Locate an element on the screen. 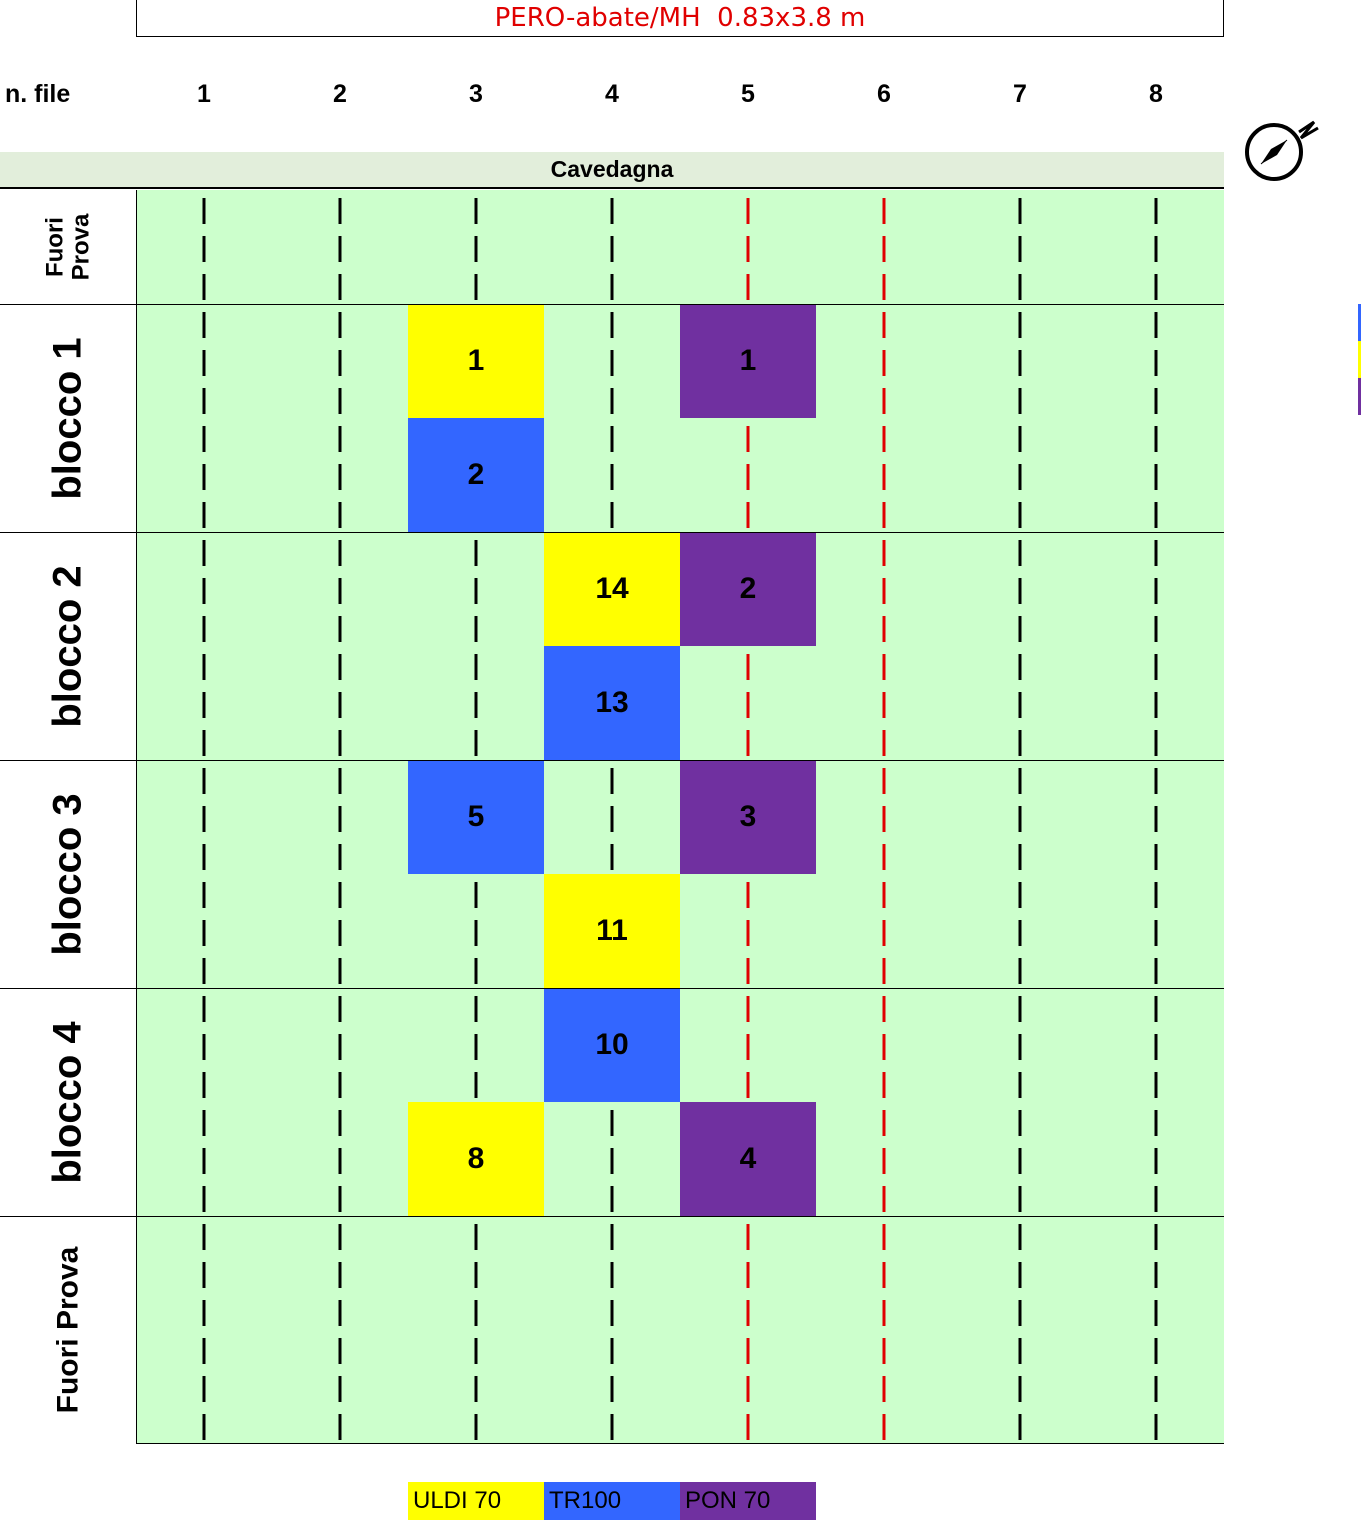  legend-label: PON 70 is located at coordinates (728, 1500).